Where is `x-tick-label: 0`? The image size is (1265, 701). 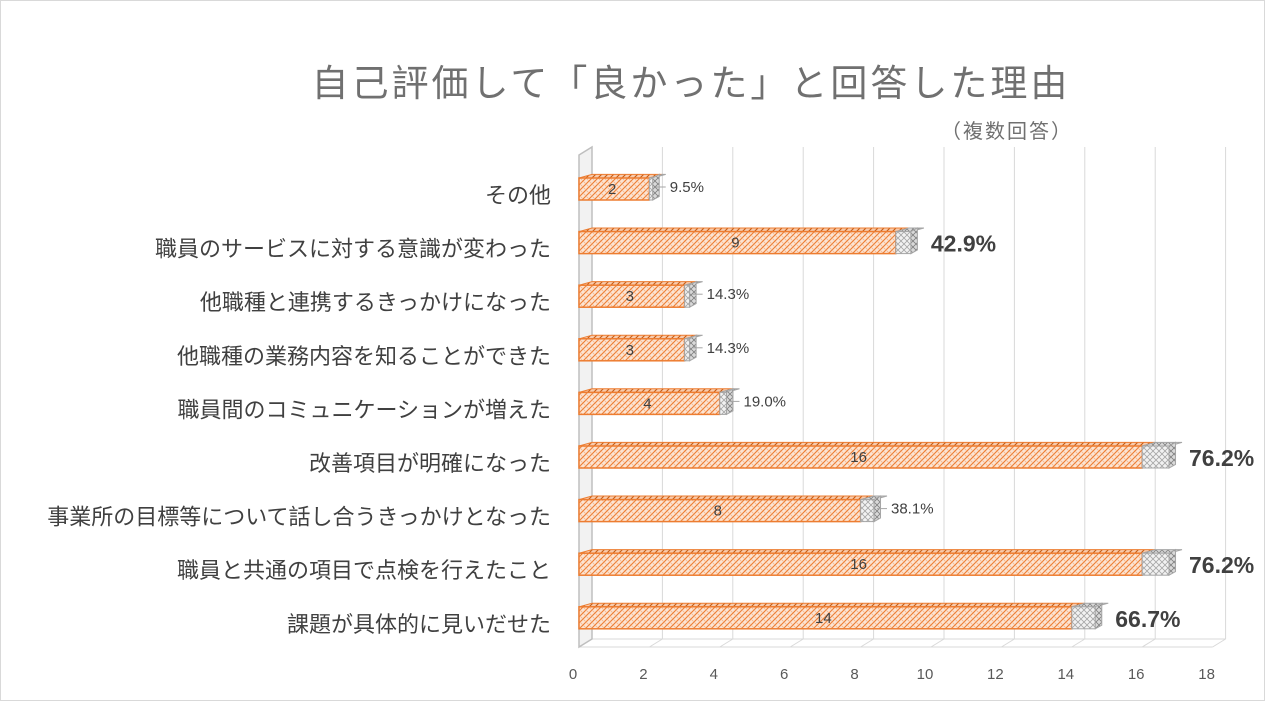 x-tick-label: 0 is located at coordinates (573, 674).